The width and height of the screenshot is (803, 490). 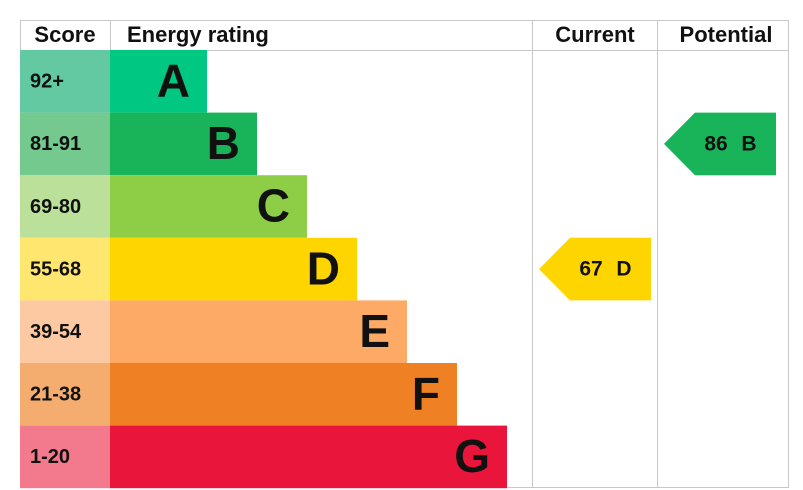 What do you see at coordinates (198, 34) in the screenshot?
I see `header-rating: Energy rating` at bounding box center [198, 34].